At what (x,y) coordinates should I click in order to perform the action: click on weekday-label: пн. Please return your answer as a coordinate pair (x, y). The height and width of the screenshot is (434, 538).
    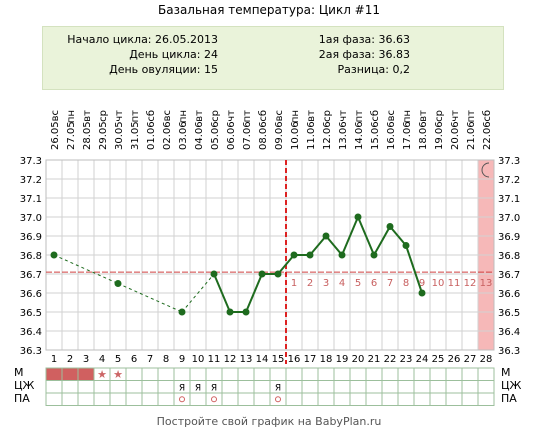
    Looking at the image, I should click on (183, 116).